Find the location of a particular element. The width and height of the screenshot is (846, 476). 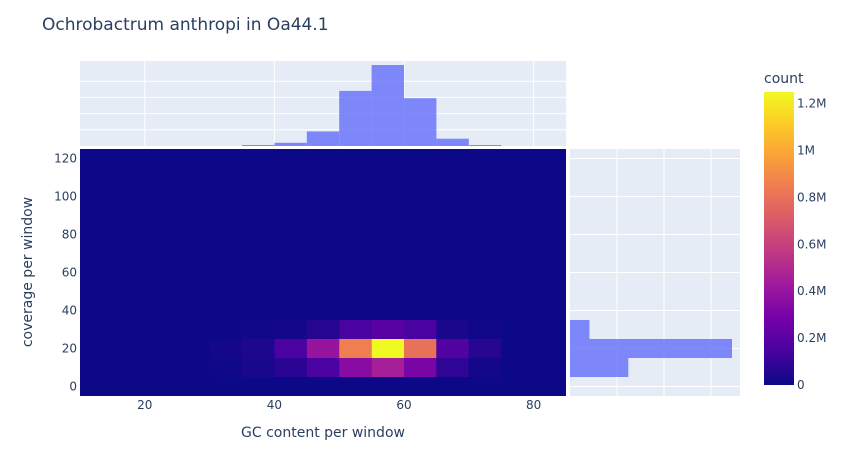

colorbar-tick-label: 0.6M is located at coordinates (811, 244).